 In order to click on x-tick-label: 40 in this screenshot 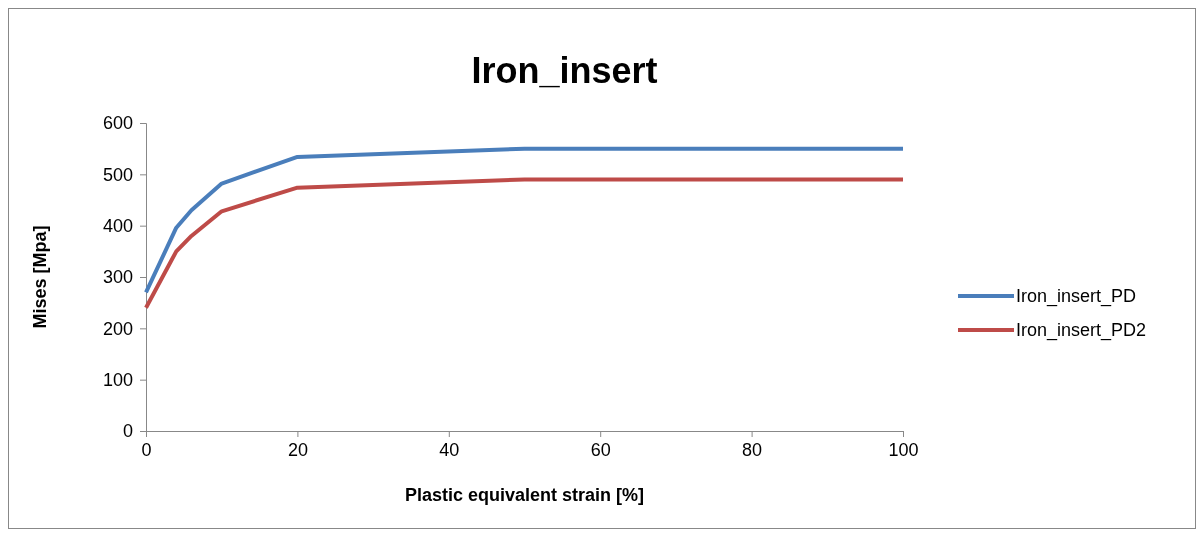, I will do `click(449, 450)`.